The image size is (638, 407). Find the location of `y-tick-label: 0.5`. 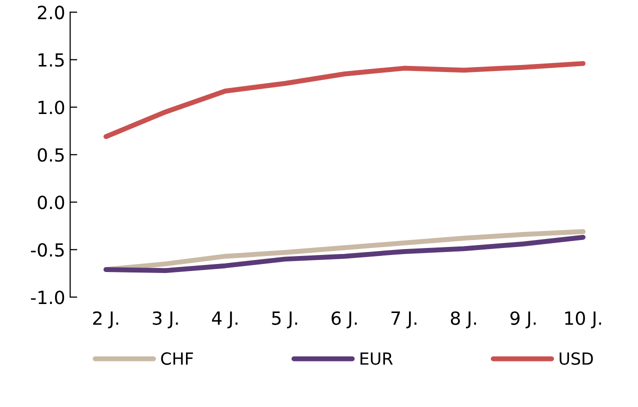

y-tick-label: 0.5 is located at coordinates (51, 155).